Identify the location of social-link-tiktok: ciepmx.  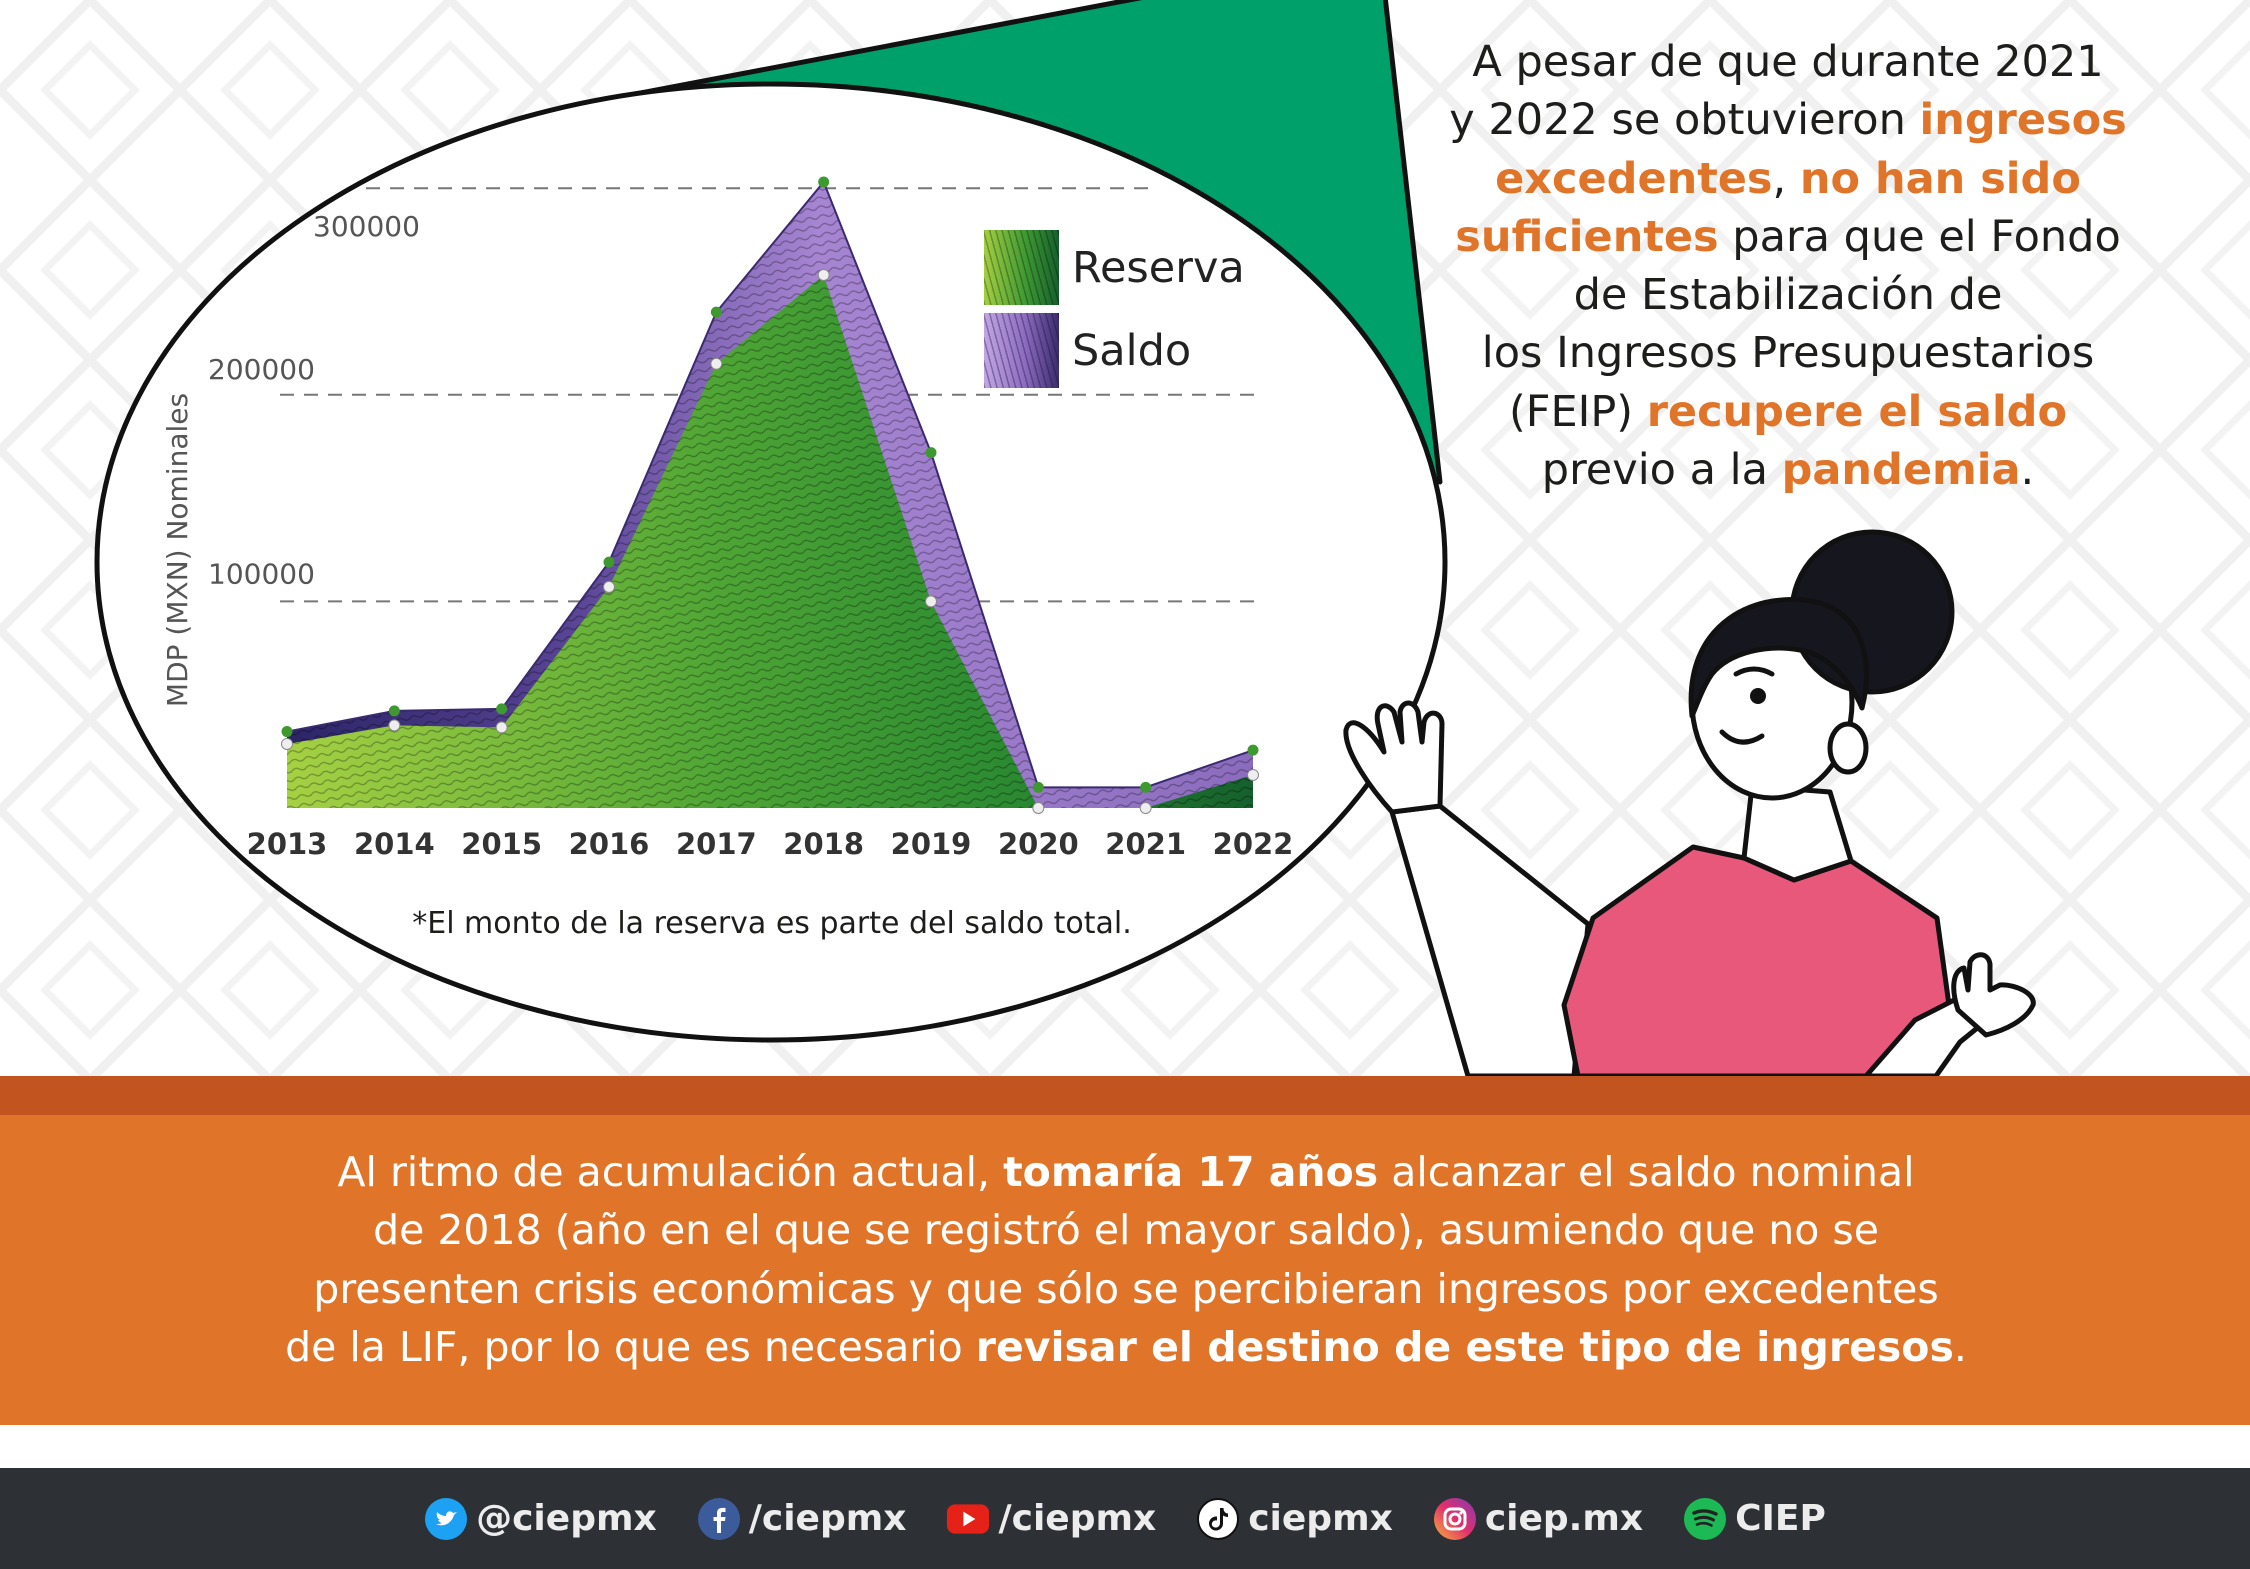
(1294, 1519).